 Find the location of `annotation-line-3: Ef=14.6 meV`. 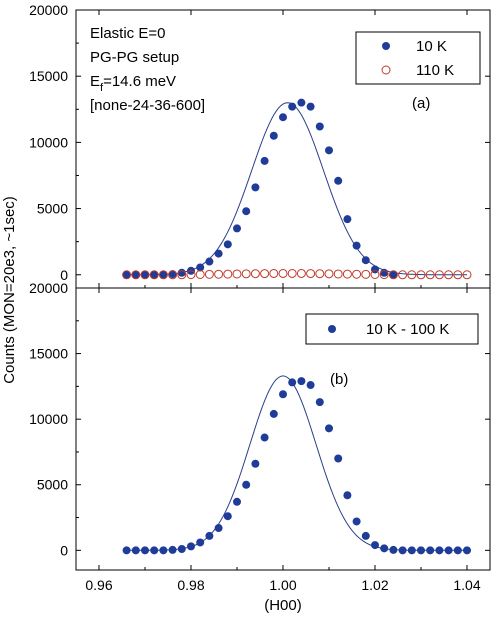

annotation-line-3: Ef=14.6 meV is located at coordinates (133, 83).